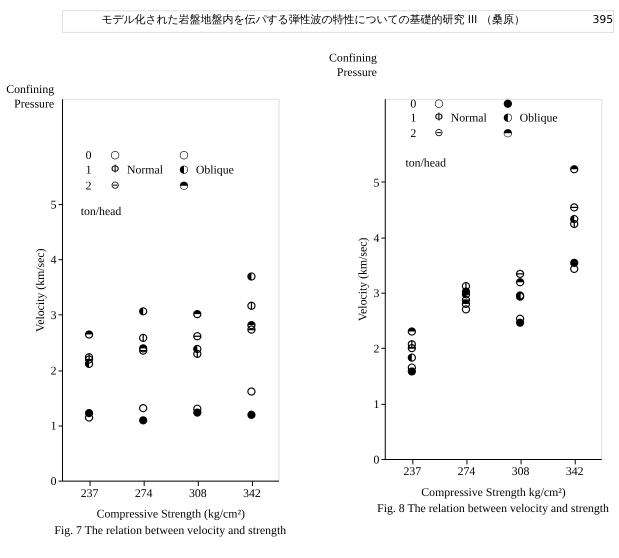 Image resolution: width=619 pixels, height=558 pixels. What do you see at coordinates (170, 529) in the screenshot?
I see `text: Fig. 7 The relation between velocity and strength` at bounding box center [170, 529].